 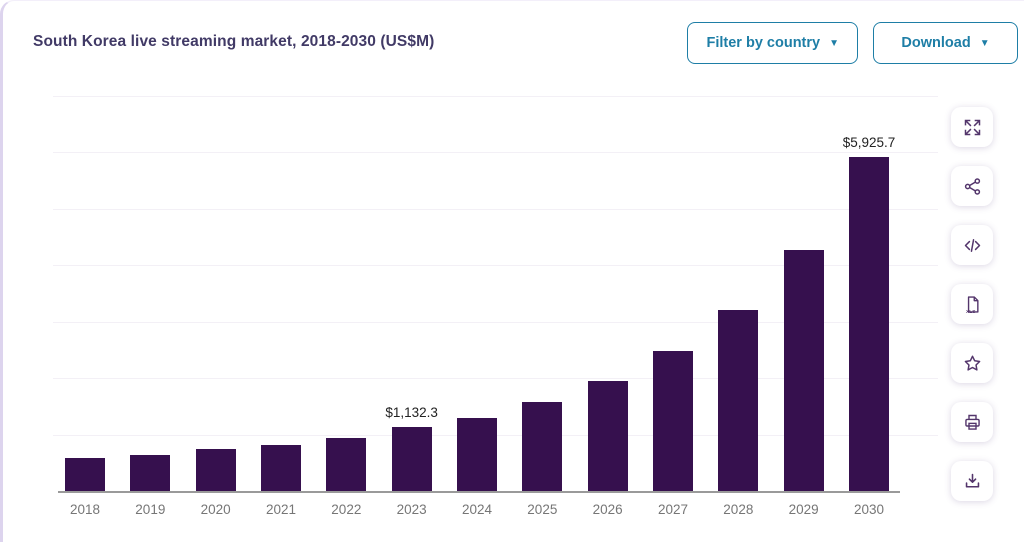 I want to click on x-axis-tick-label: 2025, so click(x=542, y=509).